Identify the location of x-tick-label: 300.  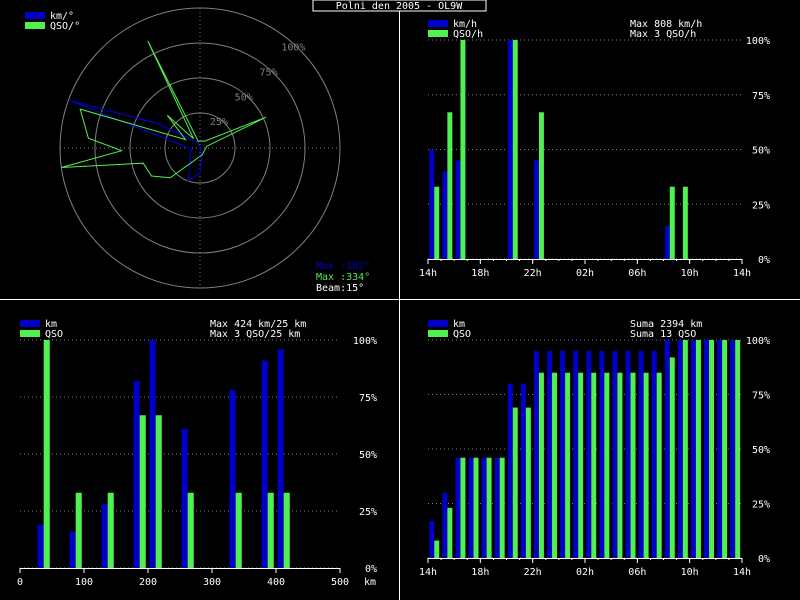
(212, 582).